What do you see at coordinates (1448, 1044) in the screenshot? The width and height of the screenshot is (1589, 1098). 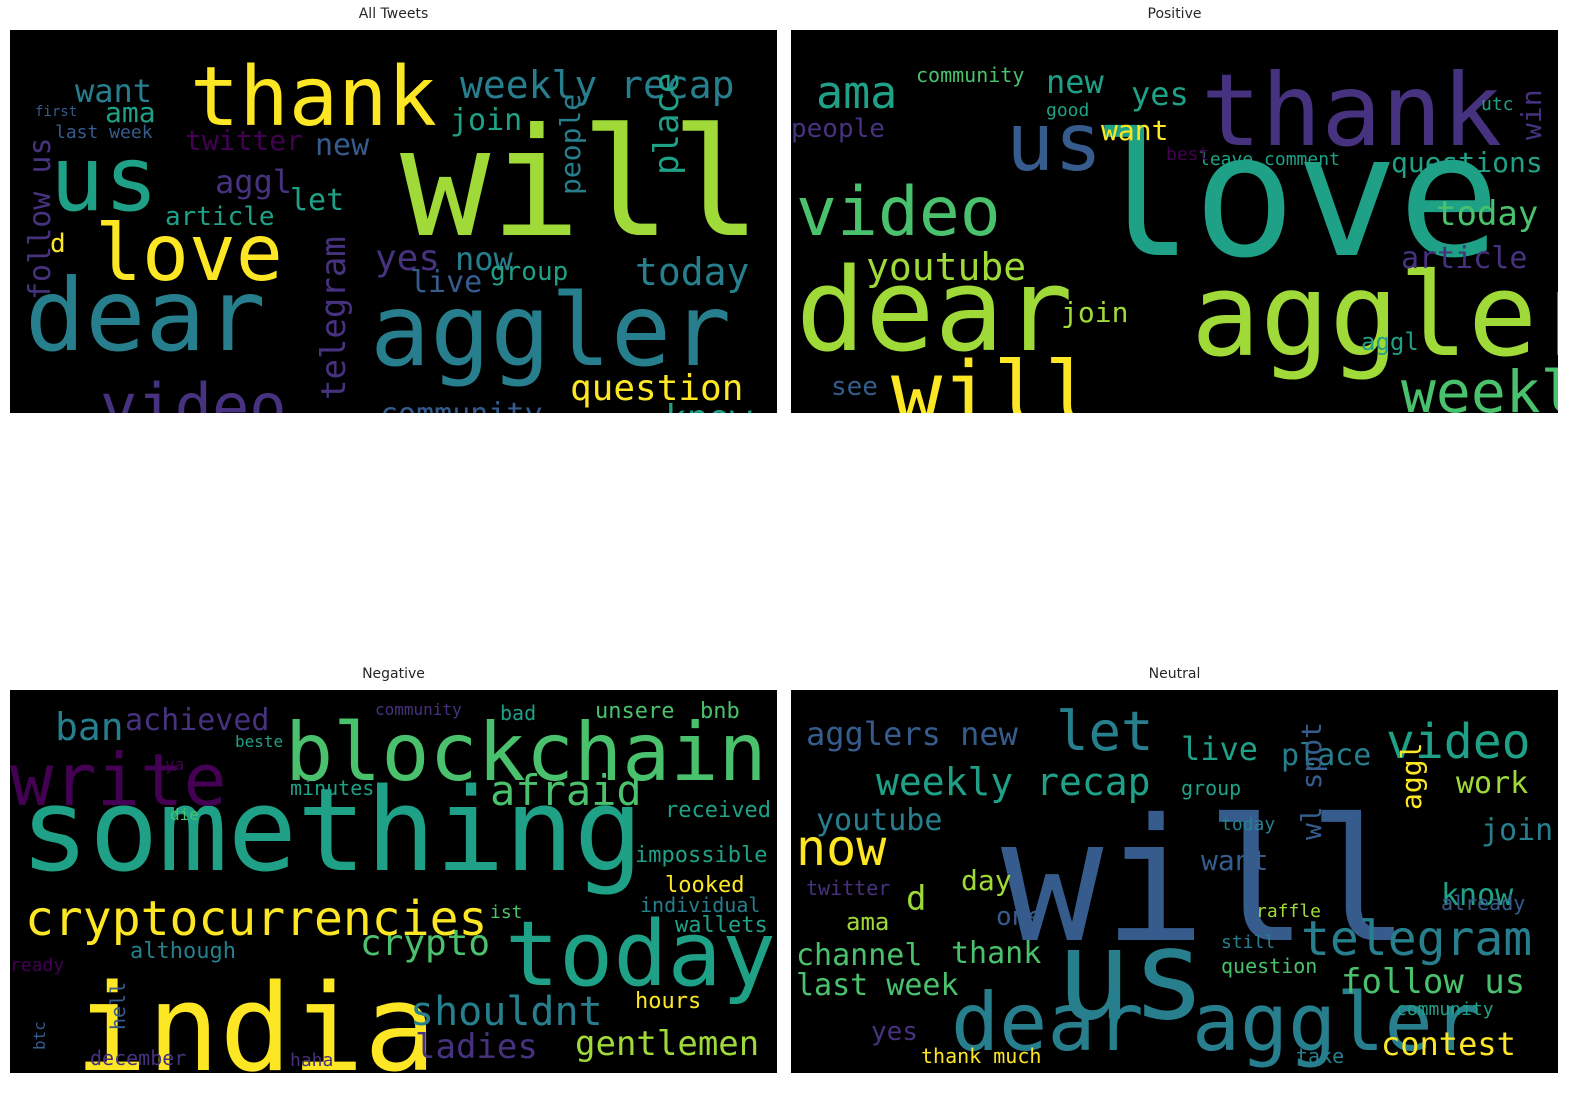 I see `word-contest: contest` at bounding box center [1448, 1044].